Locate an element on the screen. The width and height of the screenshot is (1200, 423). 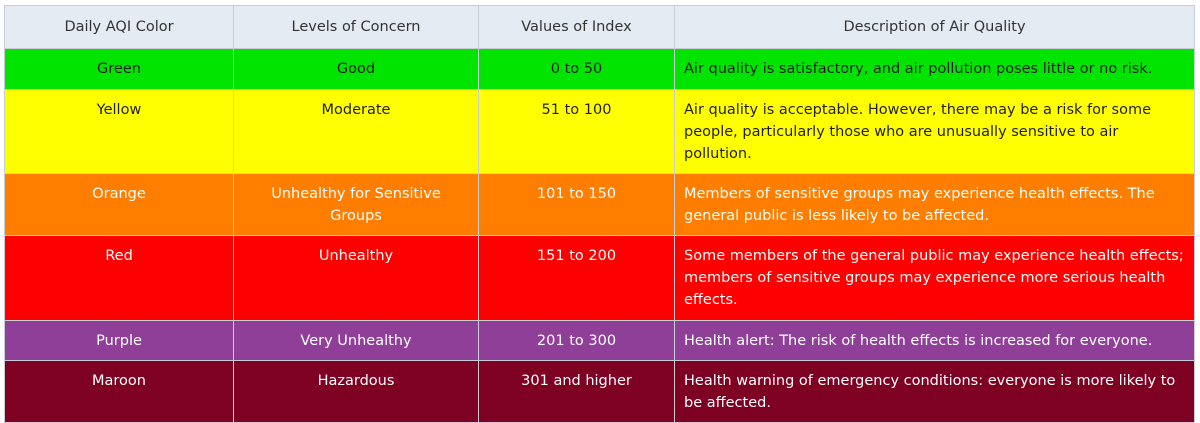
index-values-cell: 101 to 150 is located at coordinates (576, 204).